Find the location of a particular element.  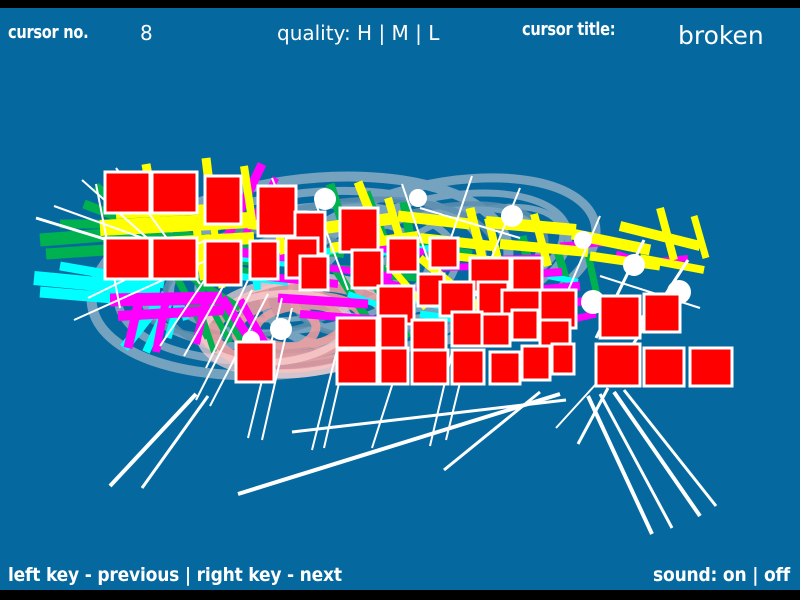

letterbox-bottom is located at coordinates (400, 595).